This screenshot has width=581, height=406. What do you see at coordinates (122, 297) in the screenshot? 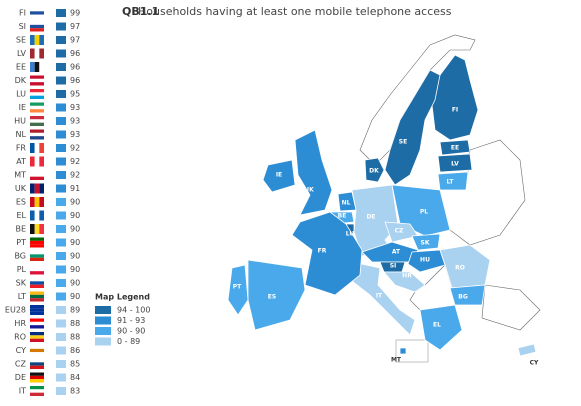
I see `legend-title: Map Legend` at bounding box center [122, 297].